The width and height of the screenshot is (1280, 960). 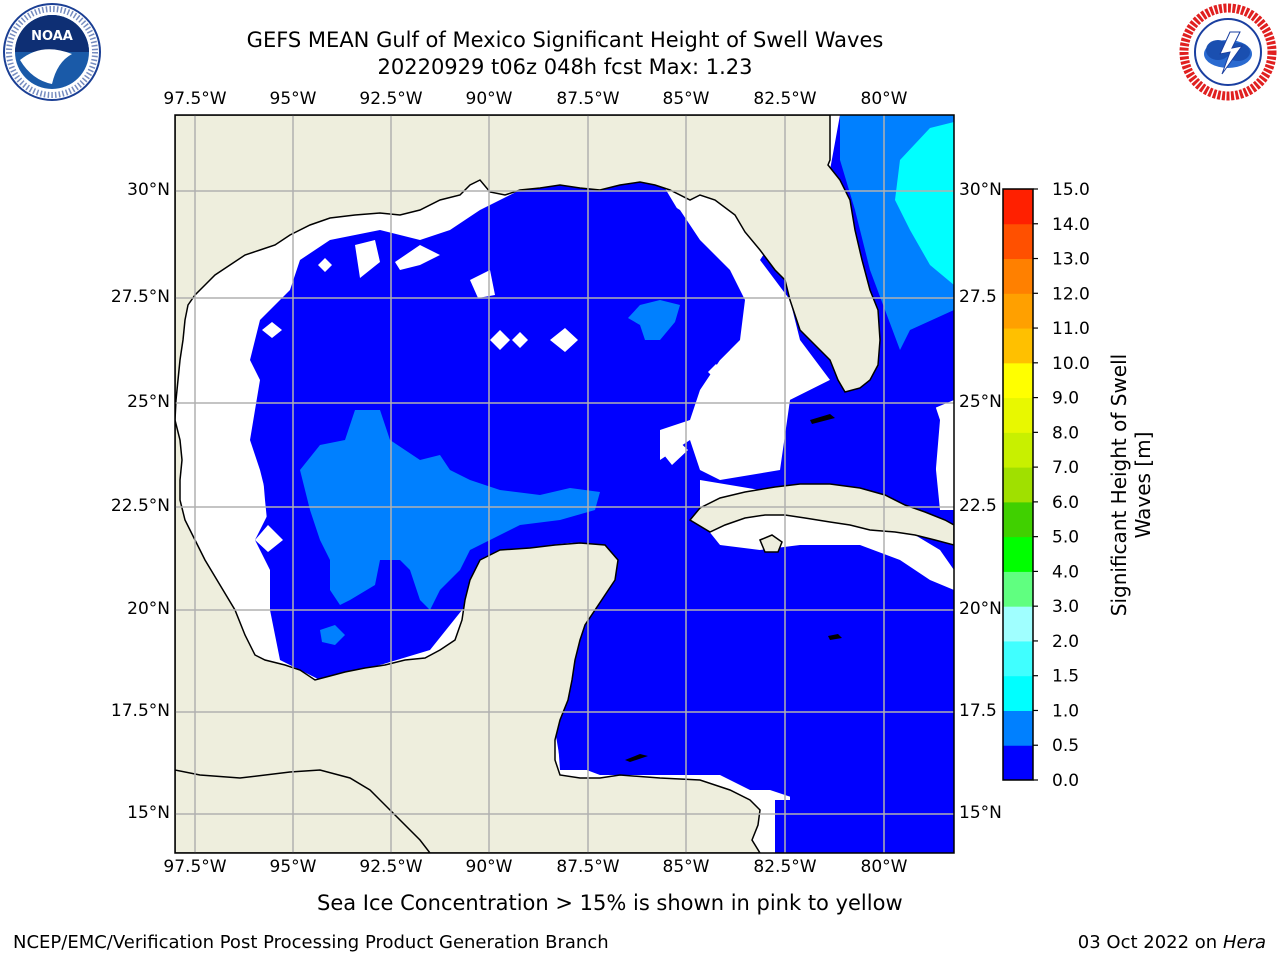 What do you see at coordinates (1065, 746) in the screenshot?
I see `colorbar-tick-label: 0.5` at bounding box center [1065, 746].